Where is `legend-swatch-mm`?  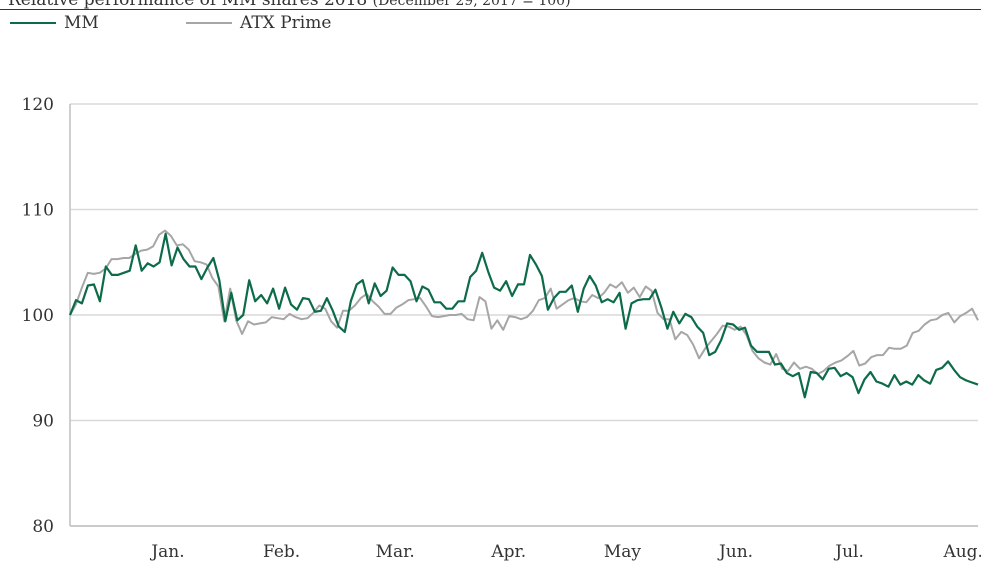
legend-swatch-mm is located at coordinates (33, 23).